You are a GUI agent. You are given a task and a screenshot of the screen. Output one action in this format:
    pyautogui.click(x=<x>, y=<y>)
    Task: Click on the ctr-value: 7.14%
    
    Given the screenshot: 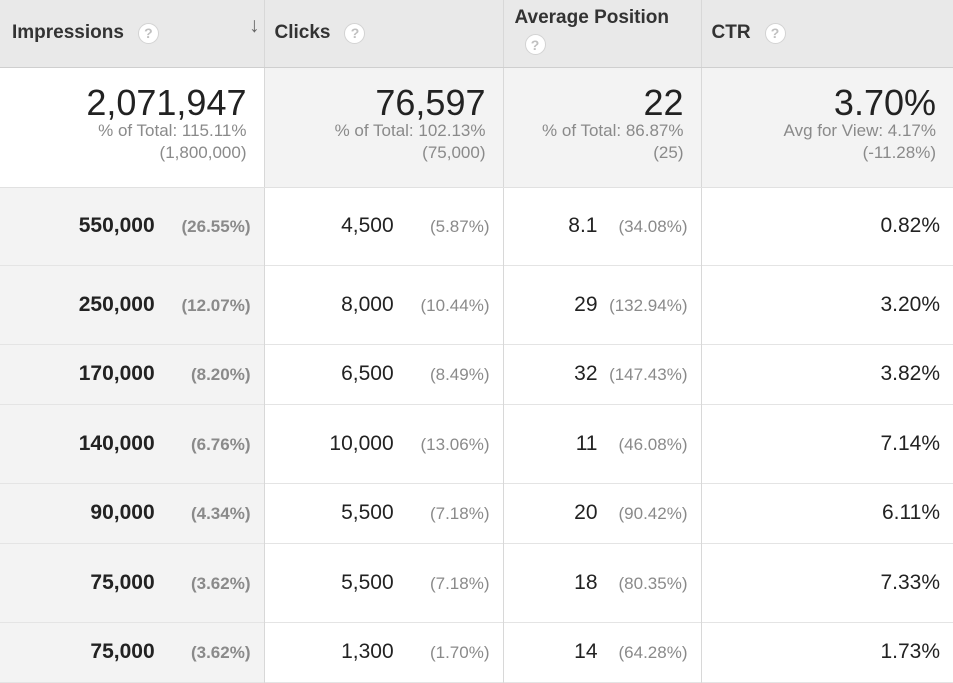 What is the action you would take?
    pyautogui.click(x=910, y=443)
    